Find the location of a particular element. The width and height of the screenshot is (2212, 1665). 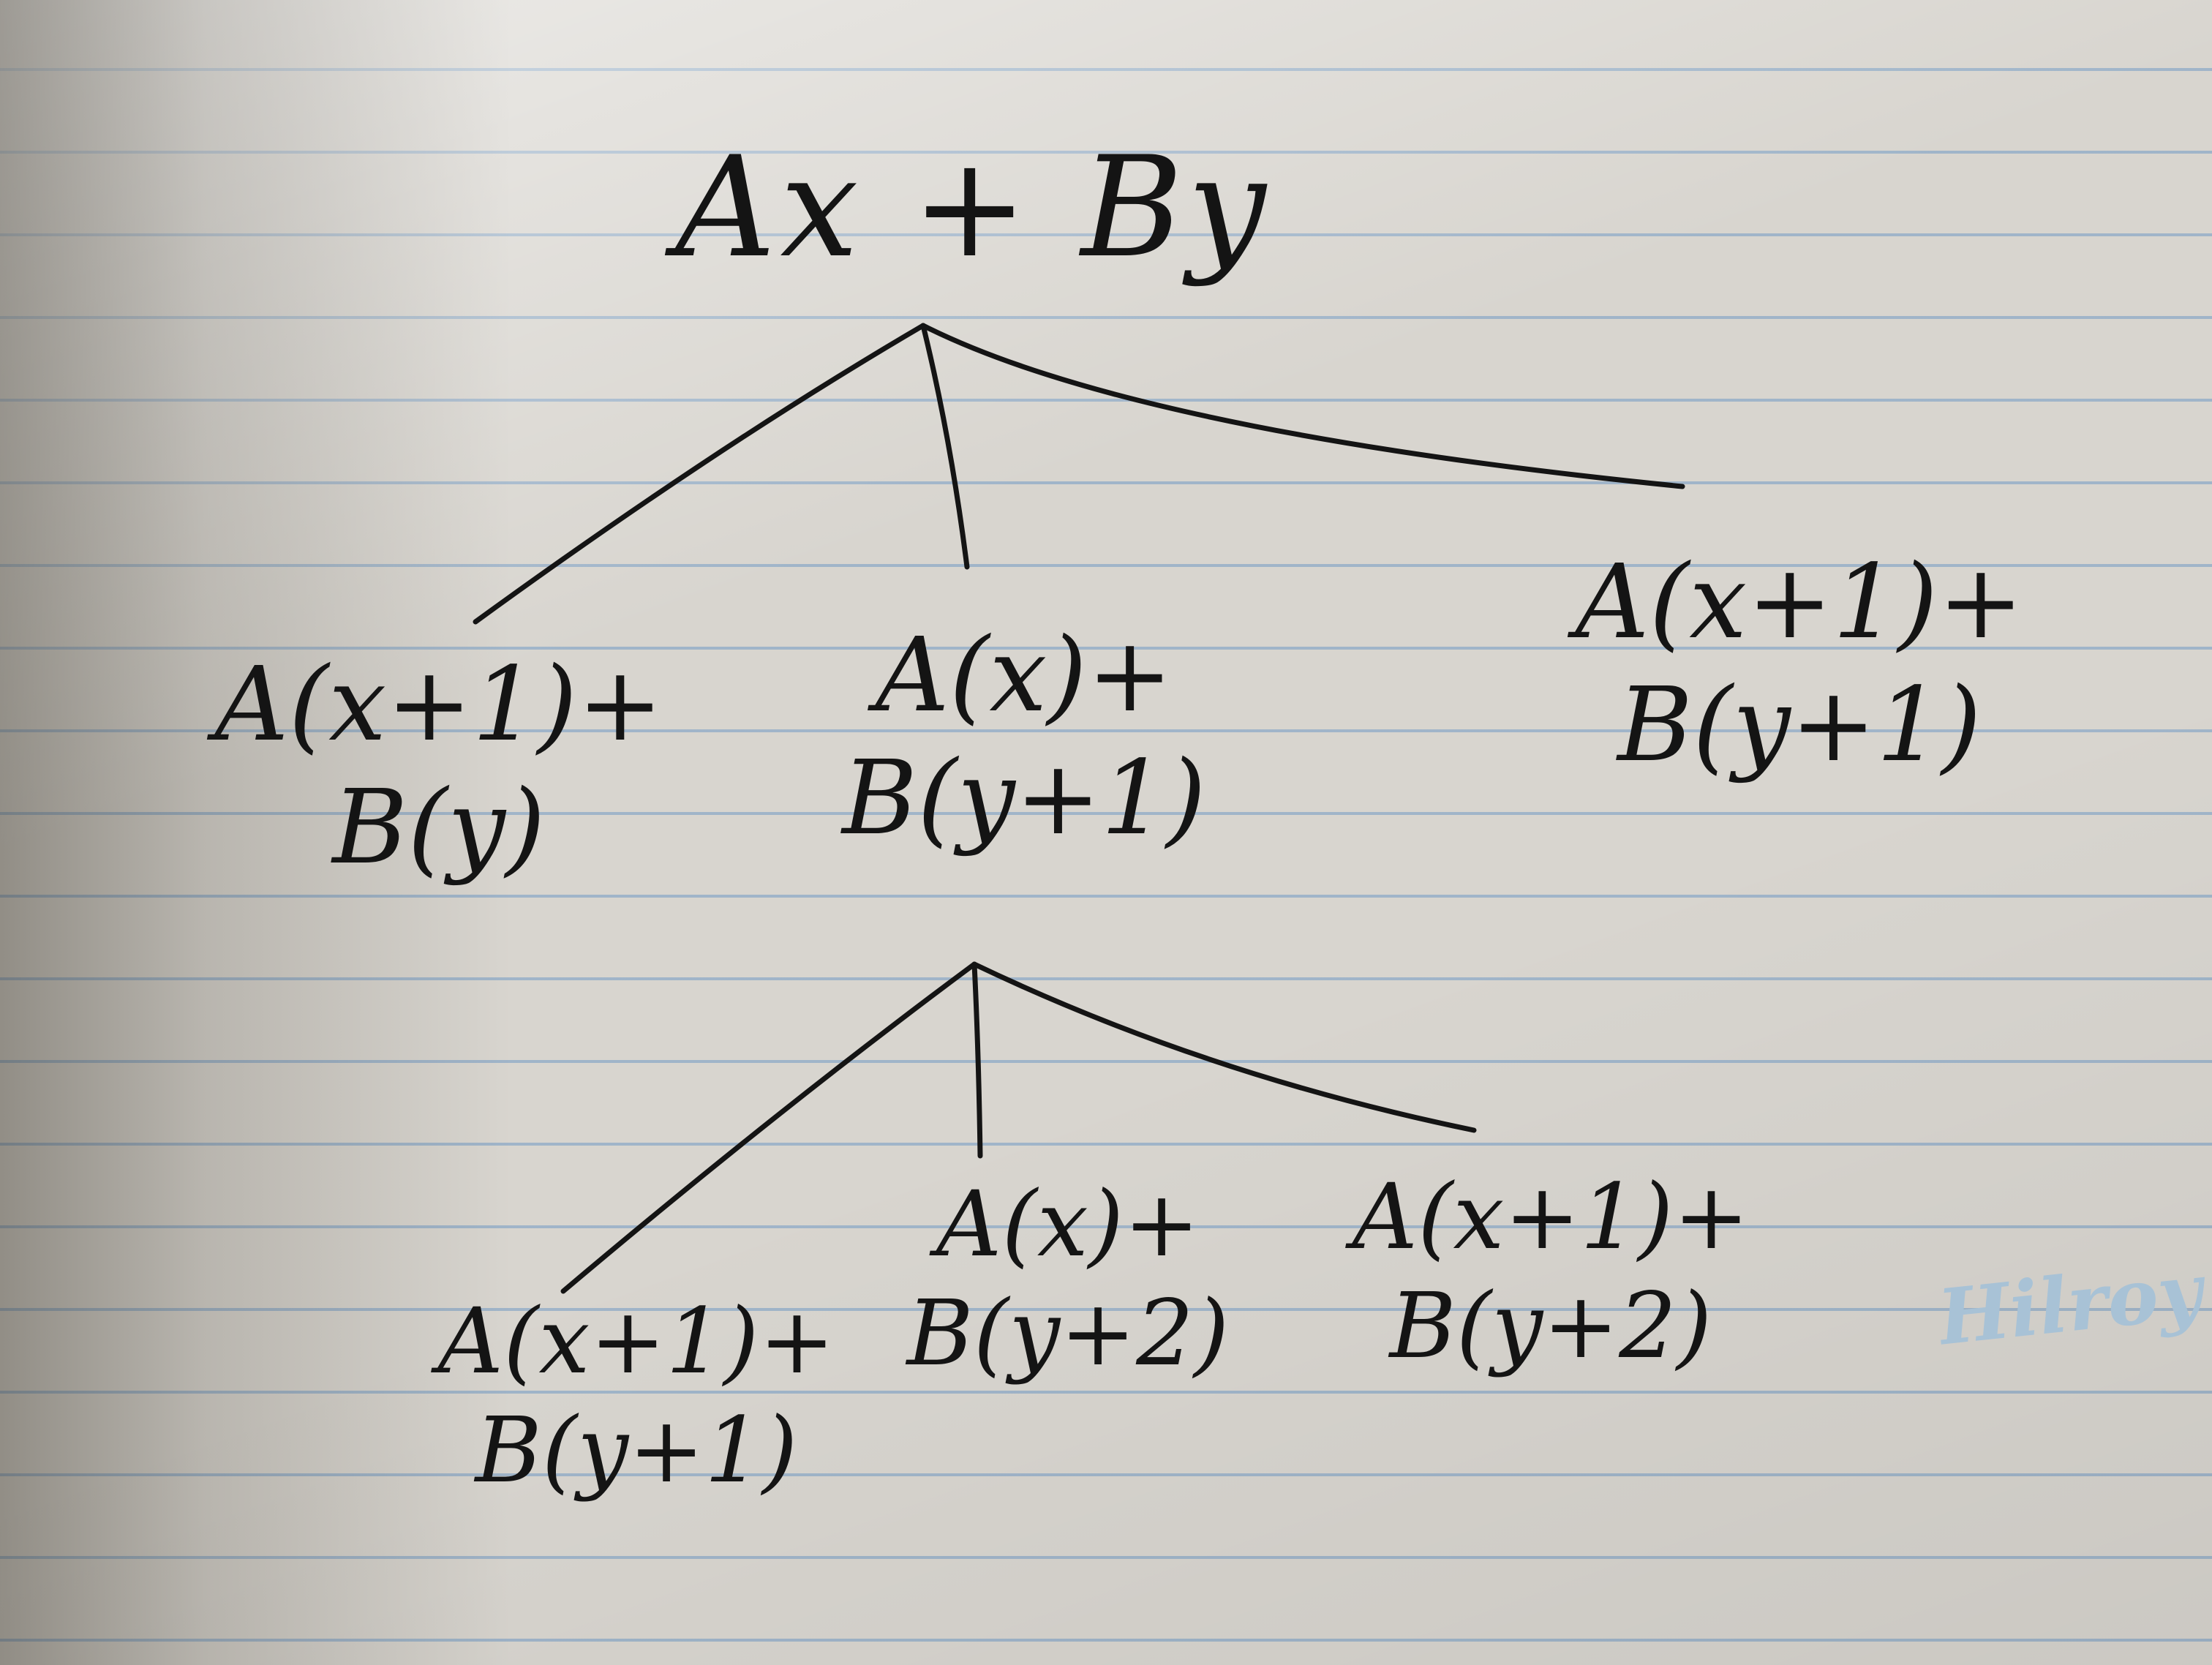

tree-node-level2-left: A(x+1)+ B(y+1) is located at coordinates (636, 1397).